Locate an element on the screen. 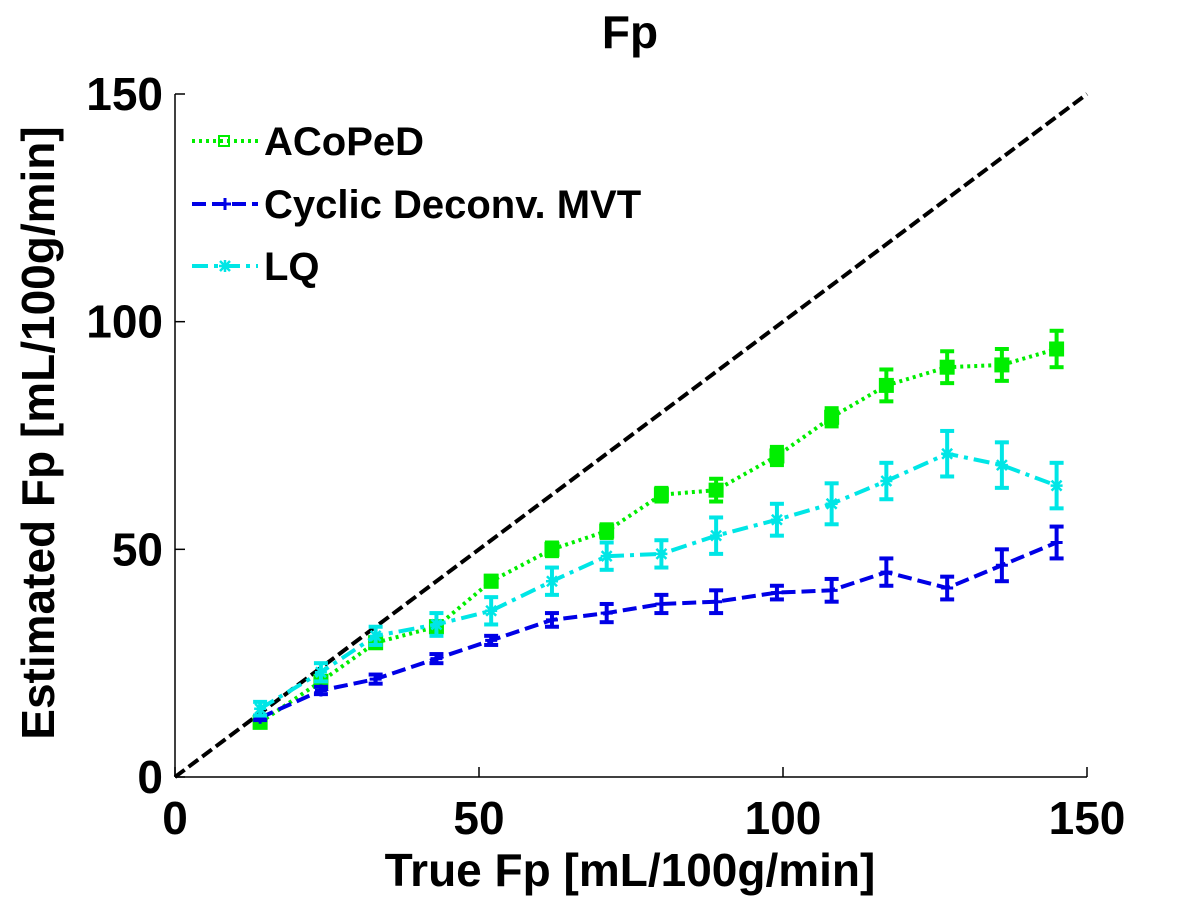 The height and width of the screenshot is (901, 1201). legend-item: Cyclic Deconv. MVT is located at coordinates (416, 205).